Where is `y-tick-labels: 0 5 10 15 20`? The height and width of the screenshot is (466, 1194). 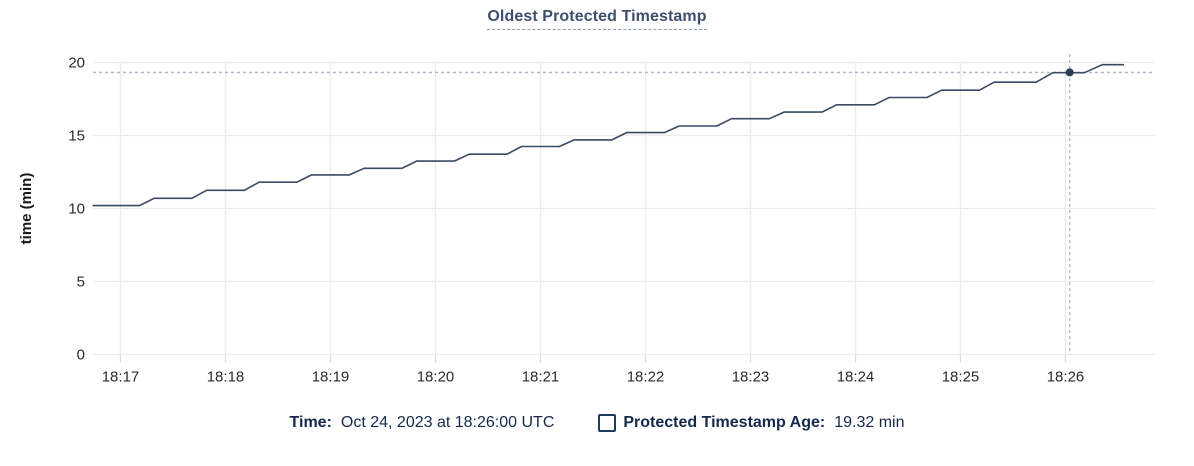 y-tick-labels: 0 5 10 15 20 is located at coordinates (76, 209).